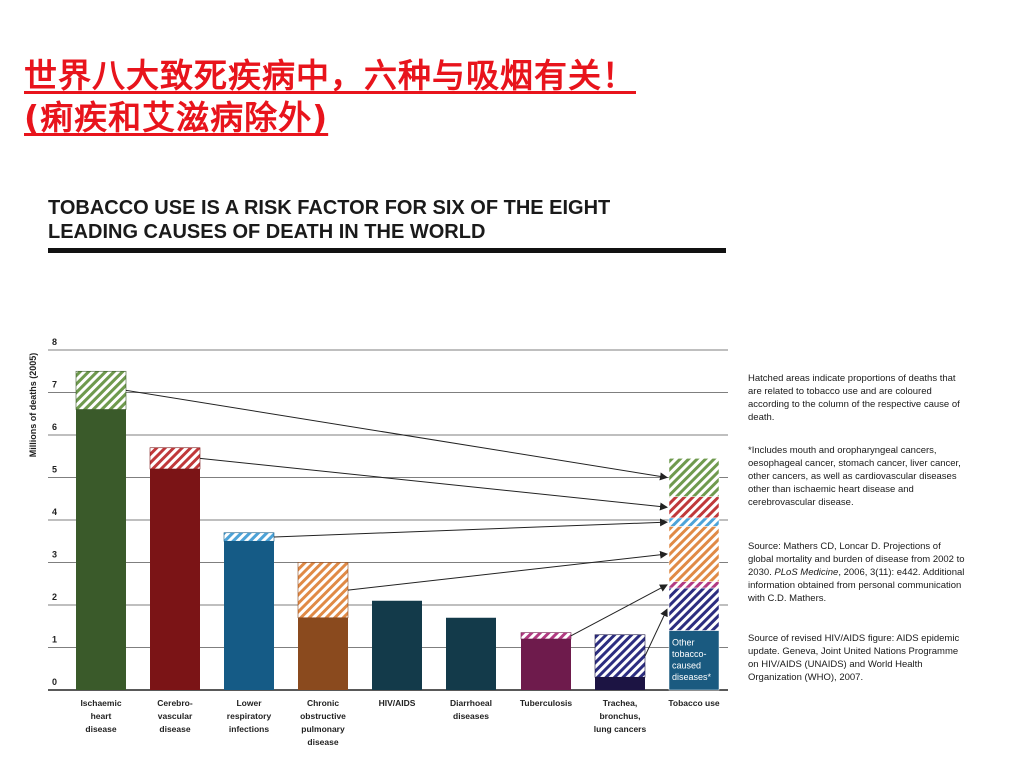  Describe the element at coordinates (692, 677) in the screenshot. I see `tobacco-inbar-label-line-4: diseases*` at that location.